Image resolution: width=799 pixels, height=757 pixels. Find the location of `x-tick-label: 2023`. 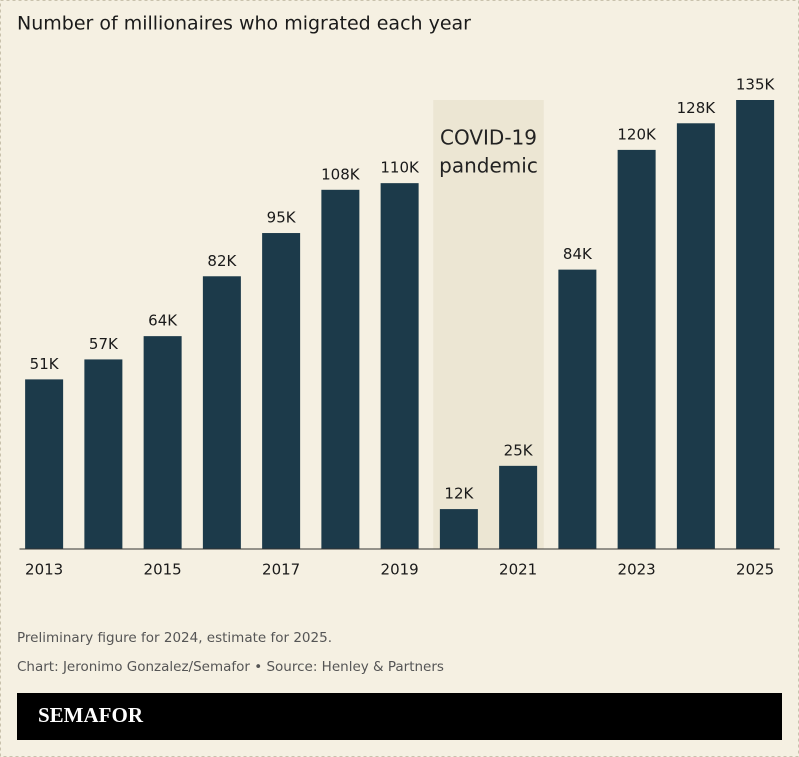

x-tick-label: 2023 is located at coordinates (637, 570).